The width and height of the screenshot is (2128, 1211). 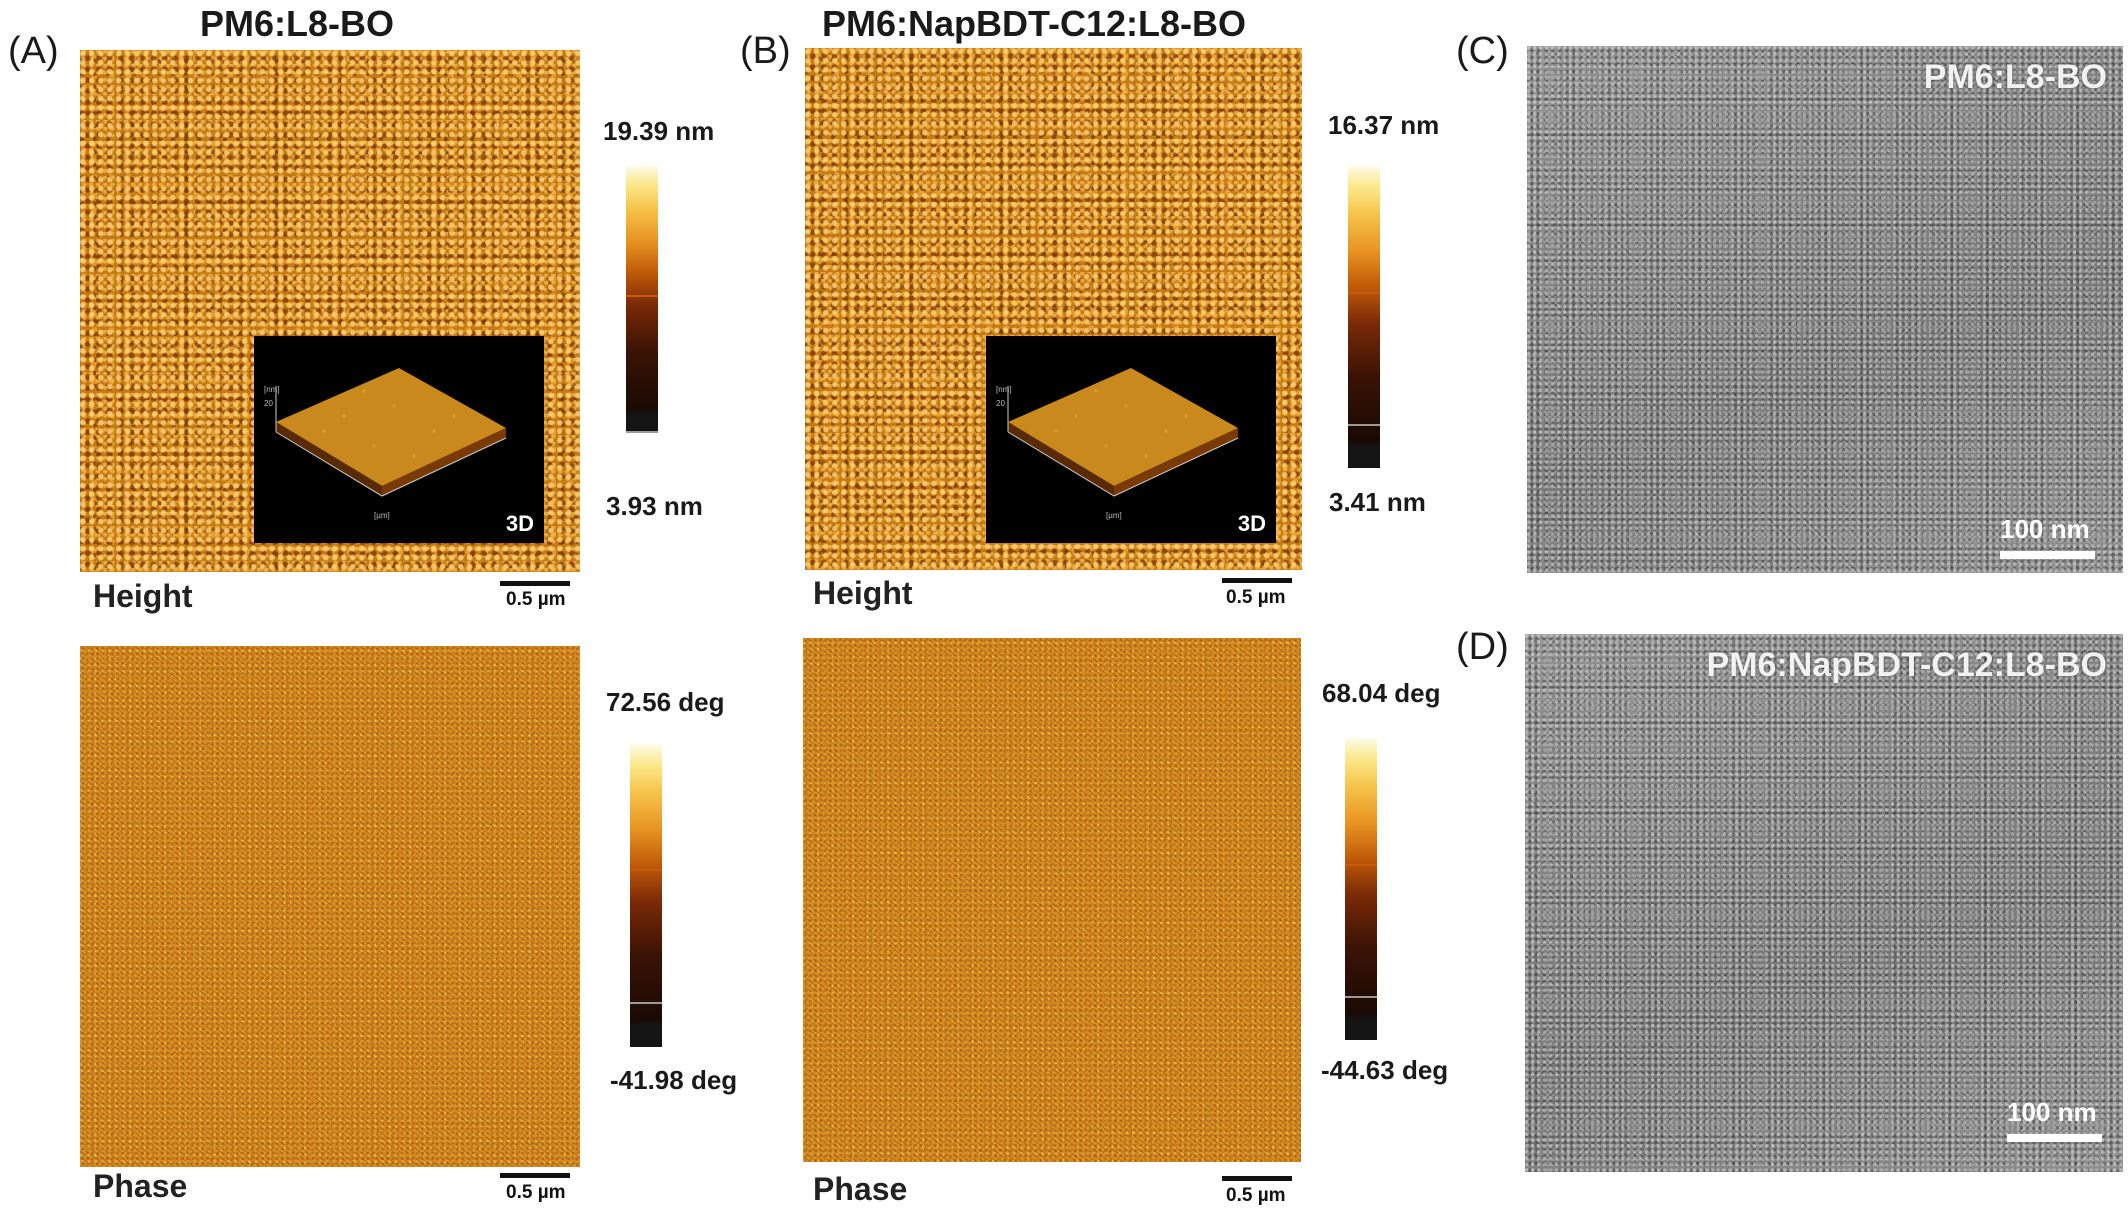 I want to click on panel-letter-a: (A), so click(x=33, y=51).